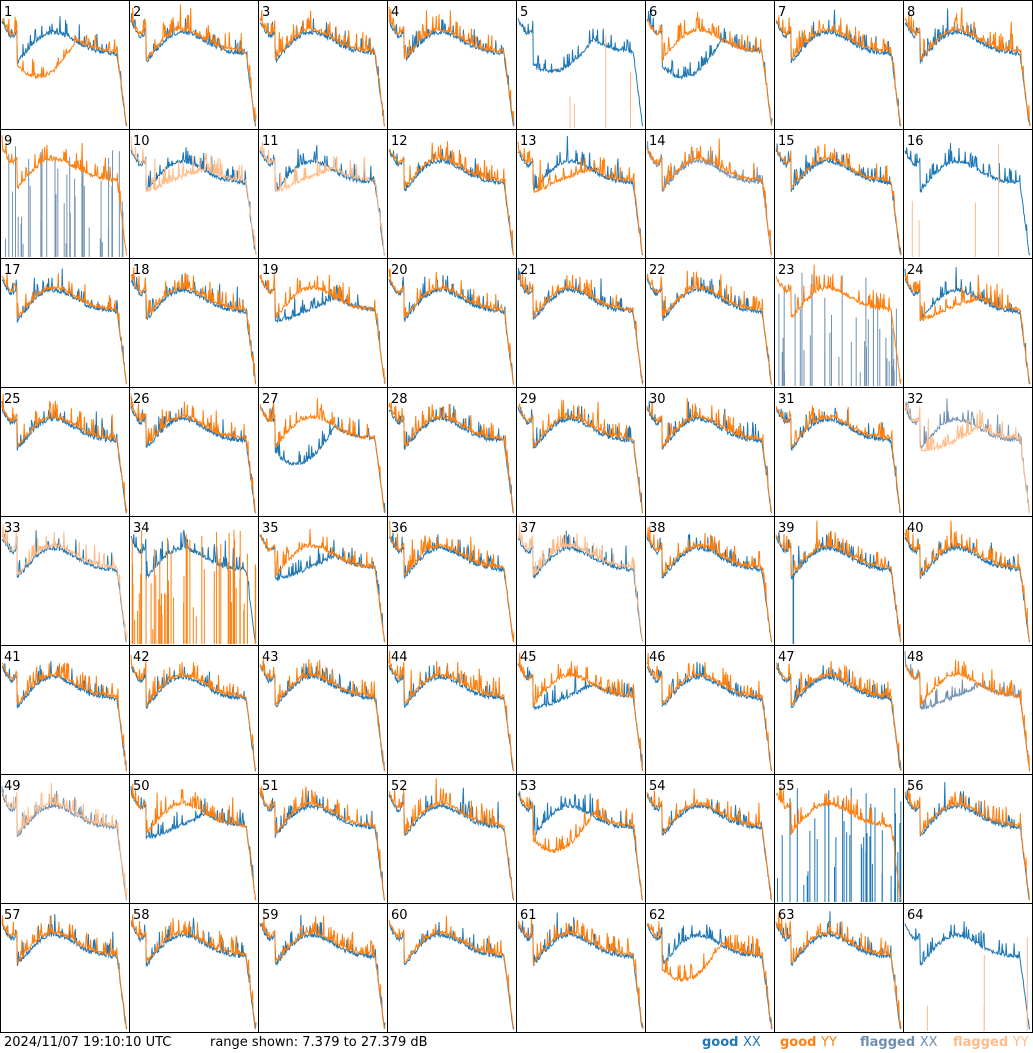 The image size is (1033, 1053). Describe the element at coordinates (65, 839) in the screenshot. I see `panel-49: 49` at that location.